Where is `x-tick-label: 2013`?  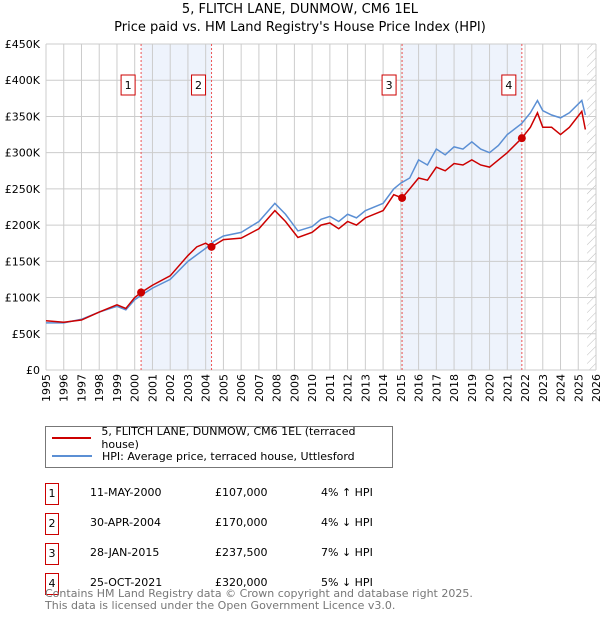 x-tick-label: 2013 is located at coordinates (365, 388).